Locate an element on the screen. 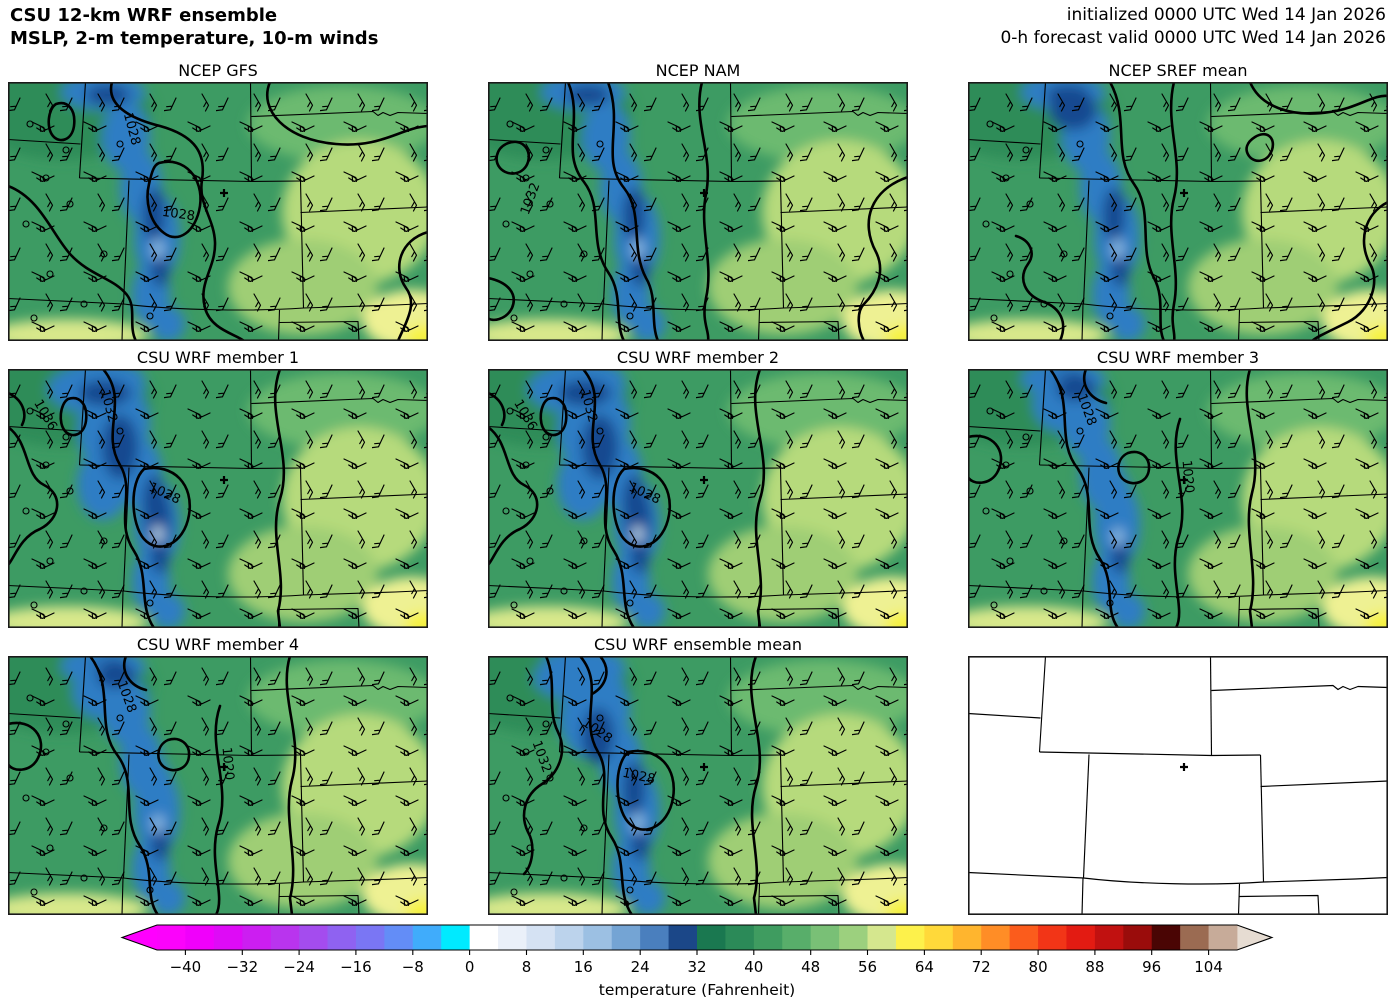 Image resolution: width=1391 pixels, height=1001 pixels. panel-title: NCEP SREF mean is located at coordinates (1178, 70).